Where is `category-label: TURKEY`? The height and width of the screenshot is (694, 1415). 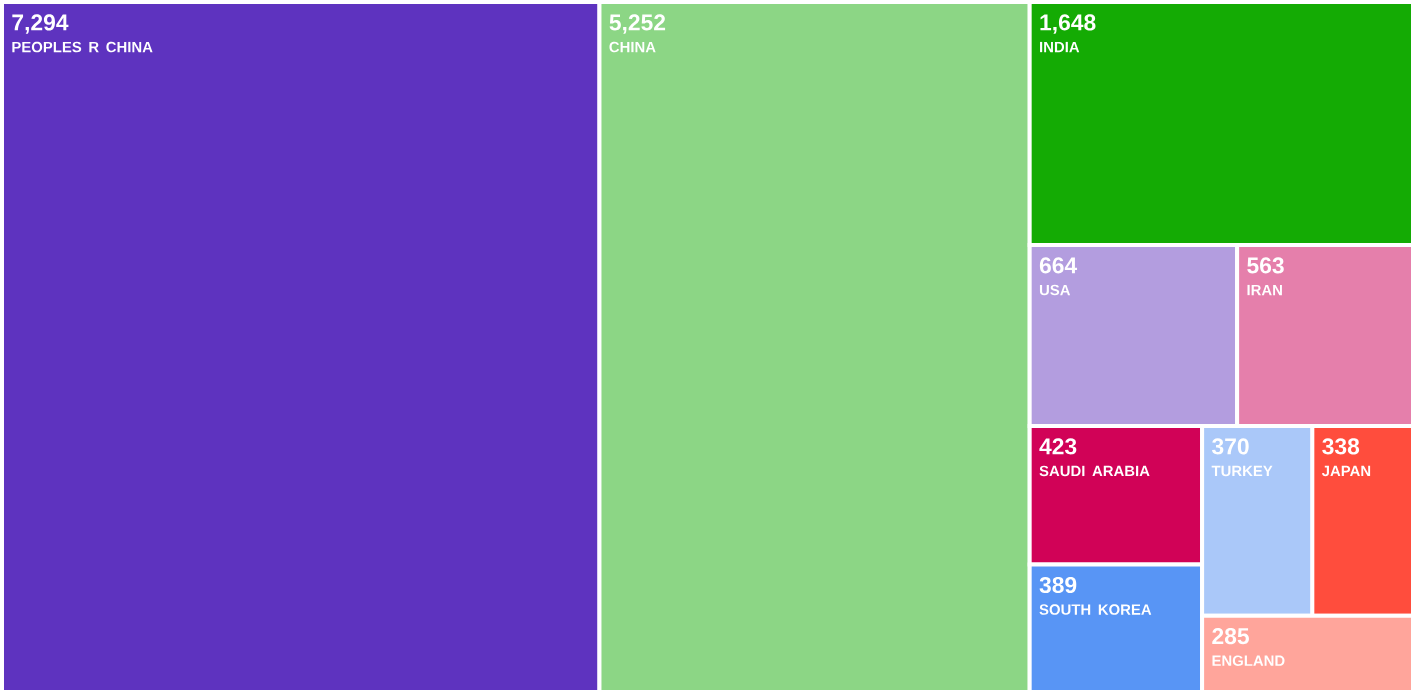 category-label: TURKEY is located at coordinates (1242, 471).